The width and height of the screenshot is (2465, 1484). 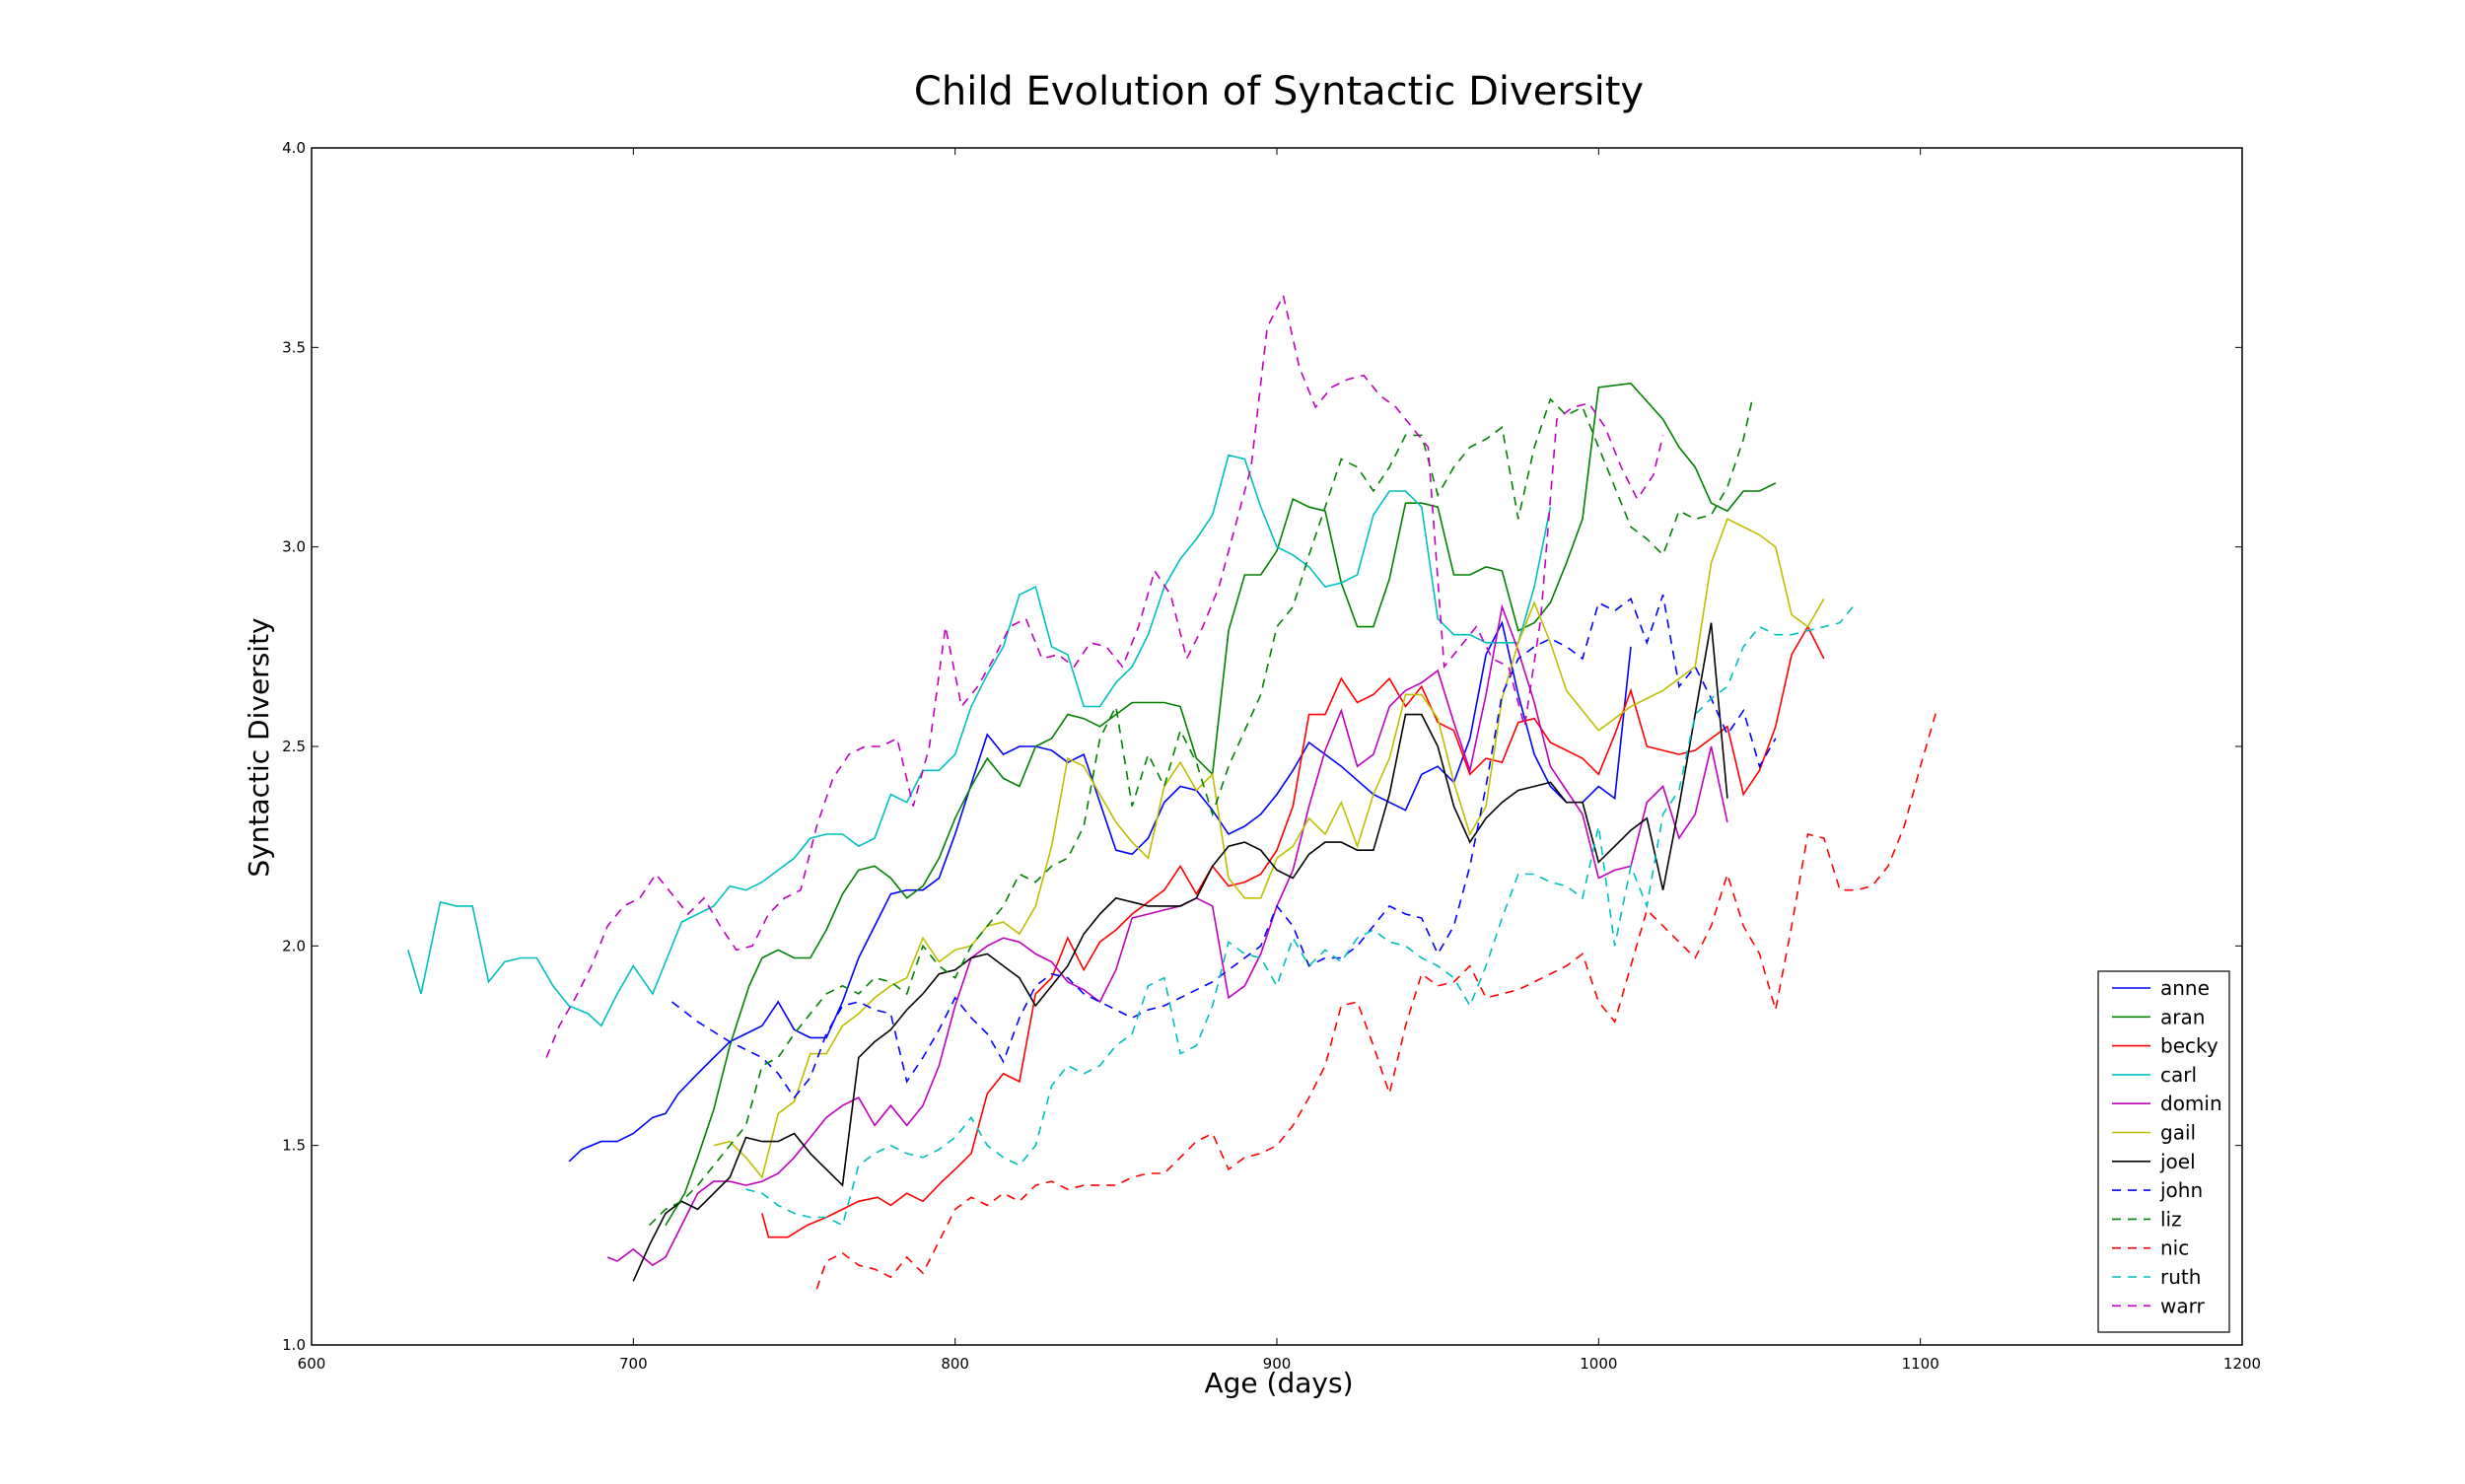 I want to click on y-axis-label: Syntactic Diversity, so click(x=259, y=747).